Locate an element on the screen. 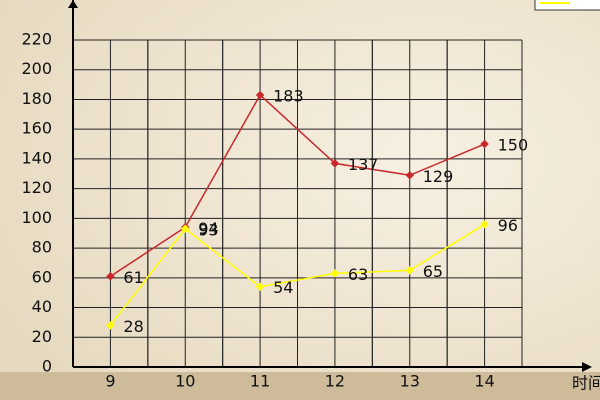 The height and width of the screenshot is (400, 600). y-tick-label: 180 is located at coordinates (36, 98).